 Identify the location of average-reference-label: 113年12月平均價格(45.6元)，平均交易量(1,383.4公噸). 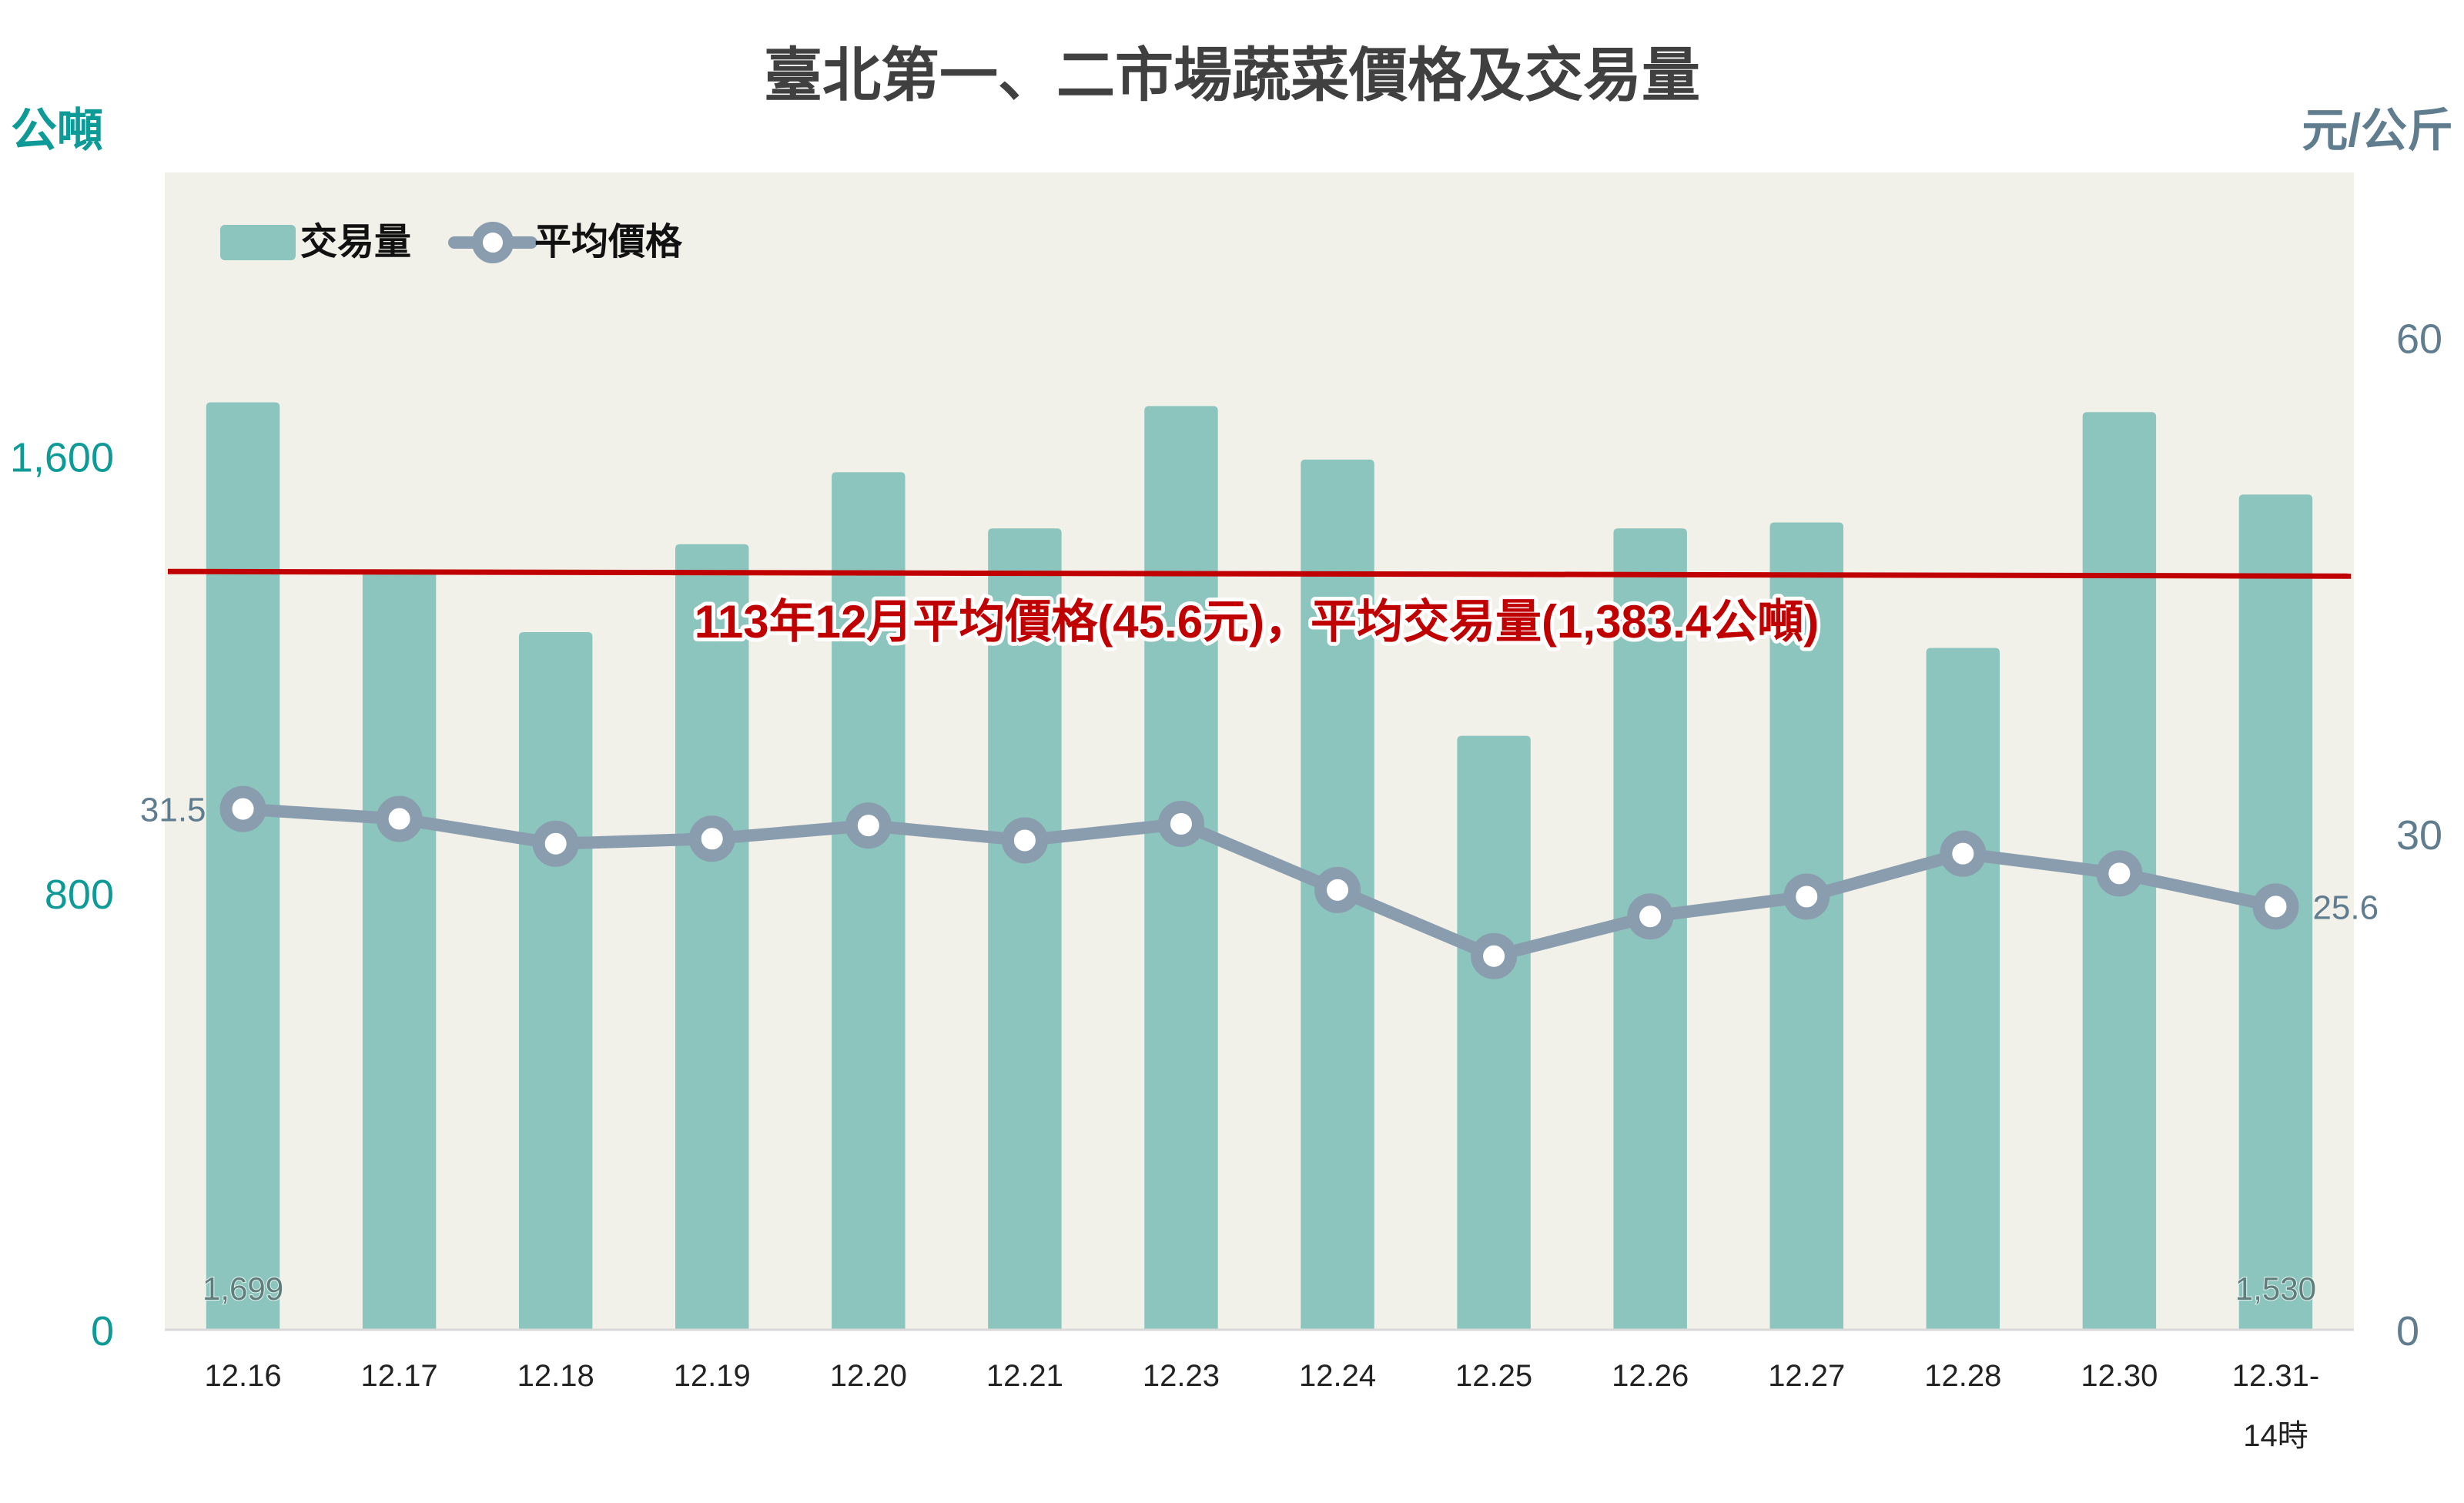
(1257, 622).